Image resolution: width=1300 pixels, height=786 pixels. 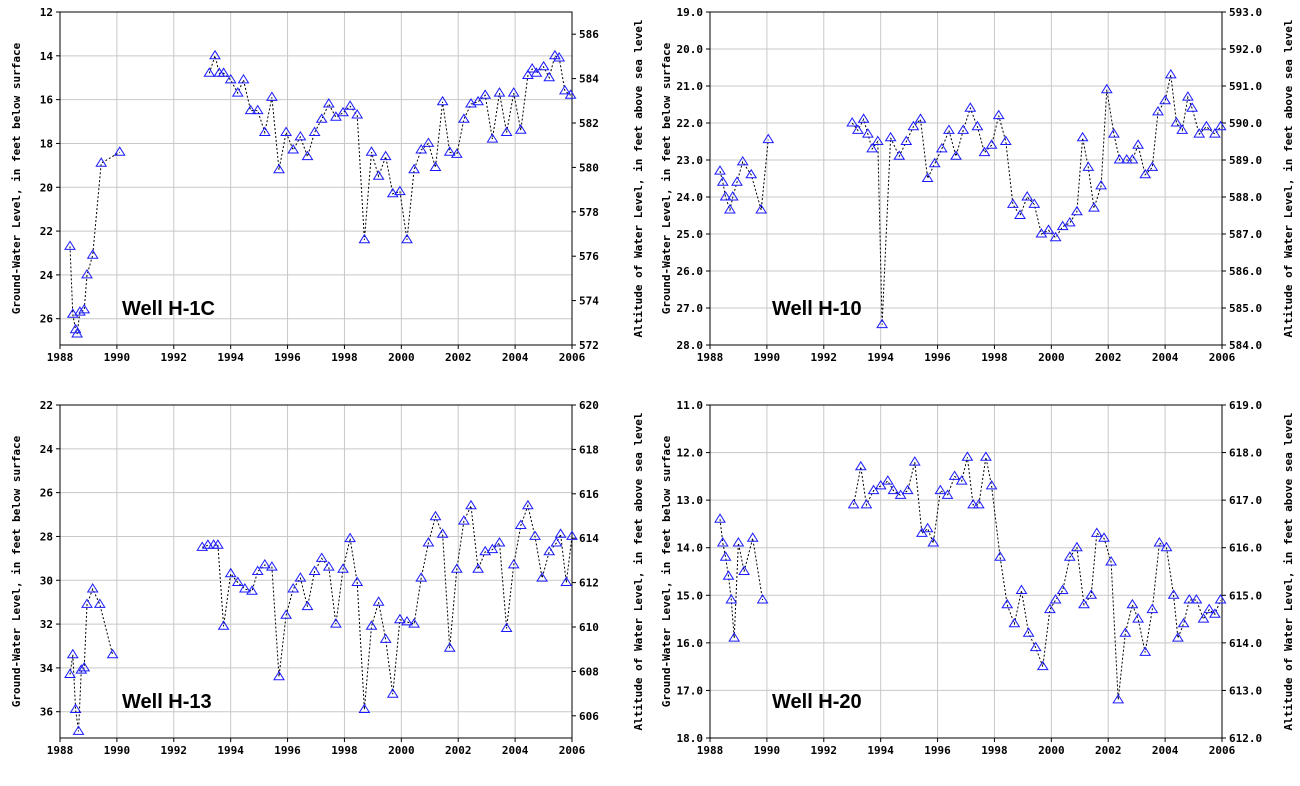 I want to click on y2-tick-label: 610, so click(x=589, y=627).